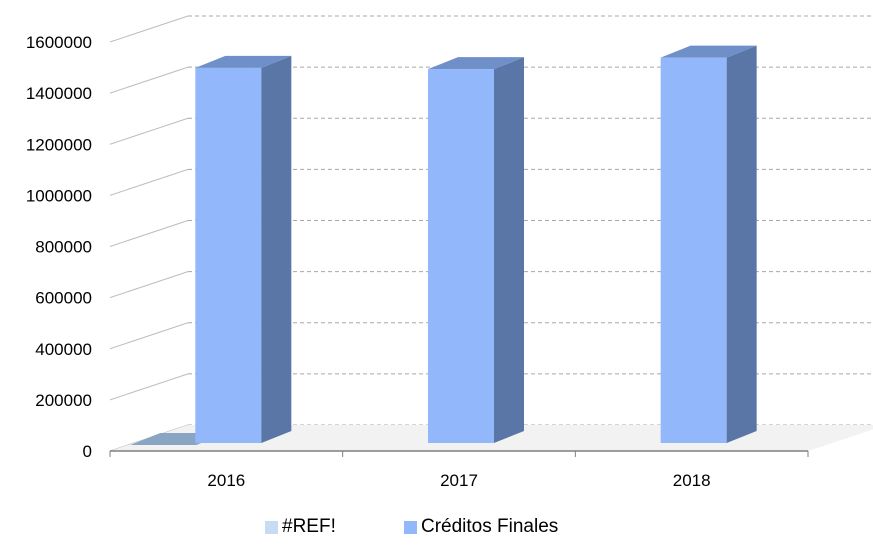  I want to click on legend-swatch-creditos-finales, so click(410, 527).